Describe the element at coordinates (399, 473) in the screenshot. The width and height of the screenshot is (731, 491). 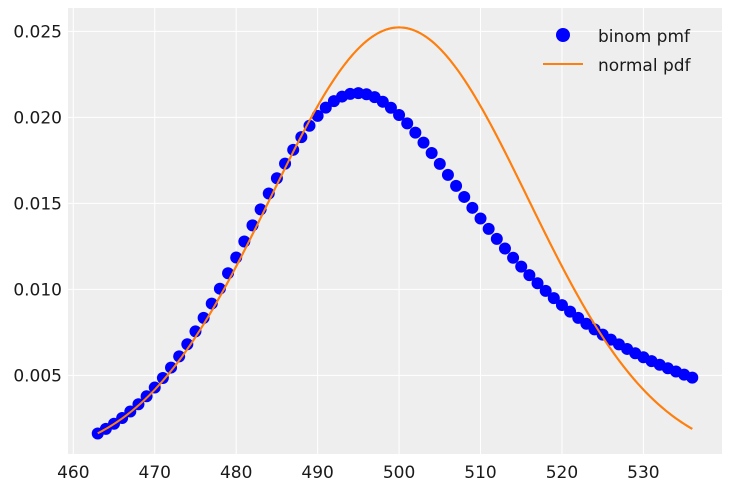
I see `x-tick-label: 500` at that location.